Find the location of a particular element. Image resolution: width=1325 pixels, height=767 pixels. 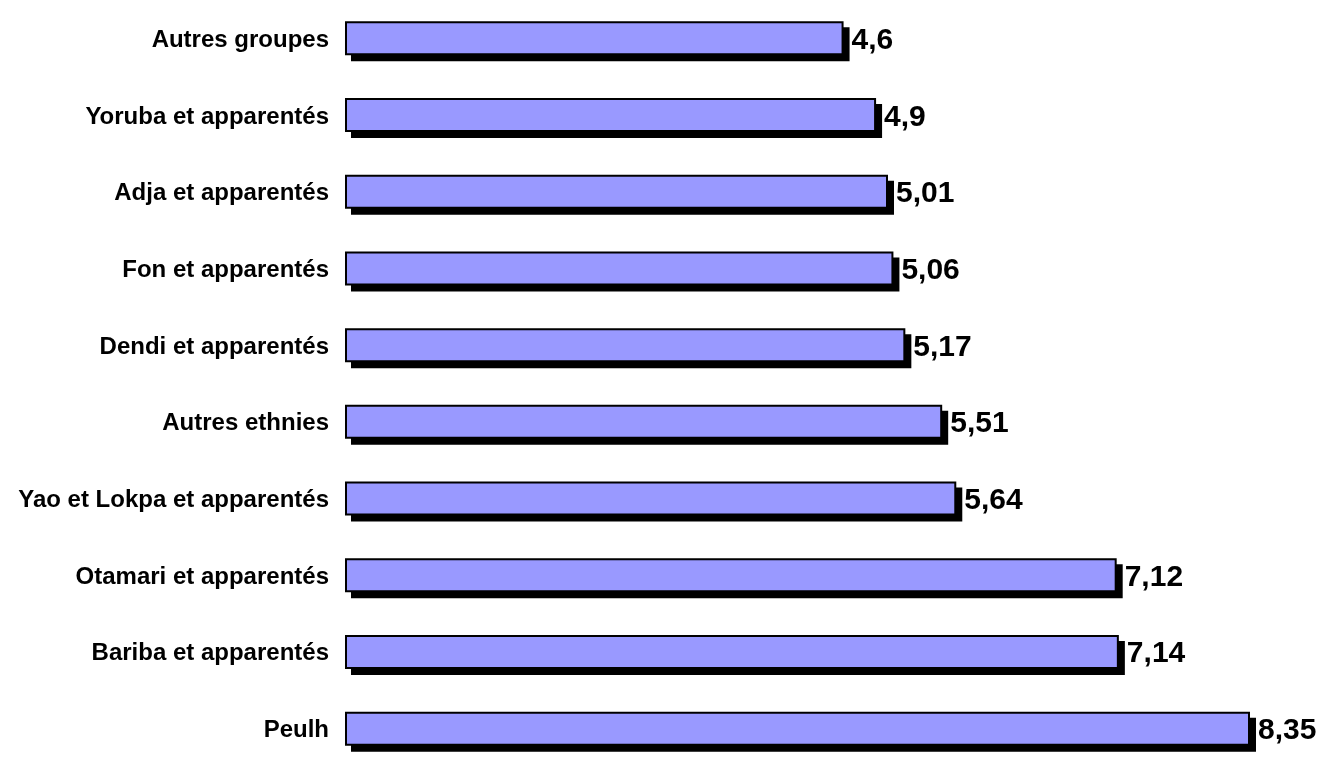

data-label: 4,9 is located at coordinates (905, 115).